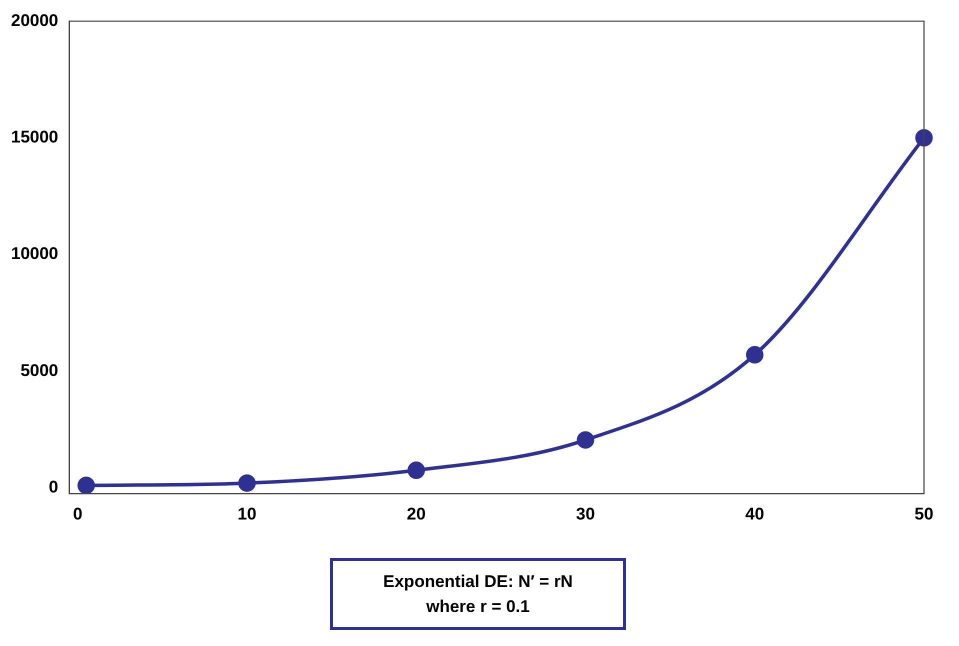 Image resolution: width=959 pixels, height=646 pixels. I want to click on y-tick-label: 20000, so click(34, 20).